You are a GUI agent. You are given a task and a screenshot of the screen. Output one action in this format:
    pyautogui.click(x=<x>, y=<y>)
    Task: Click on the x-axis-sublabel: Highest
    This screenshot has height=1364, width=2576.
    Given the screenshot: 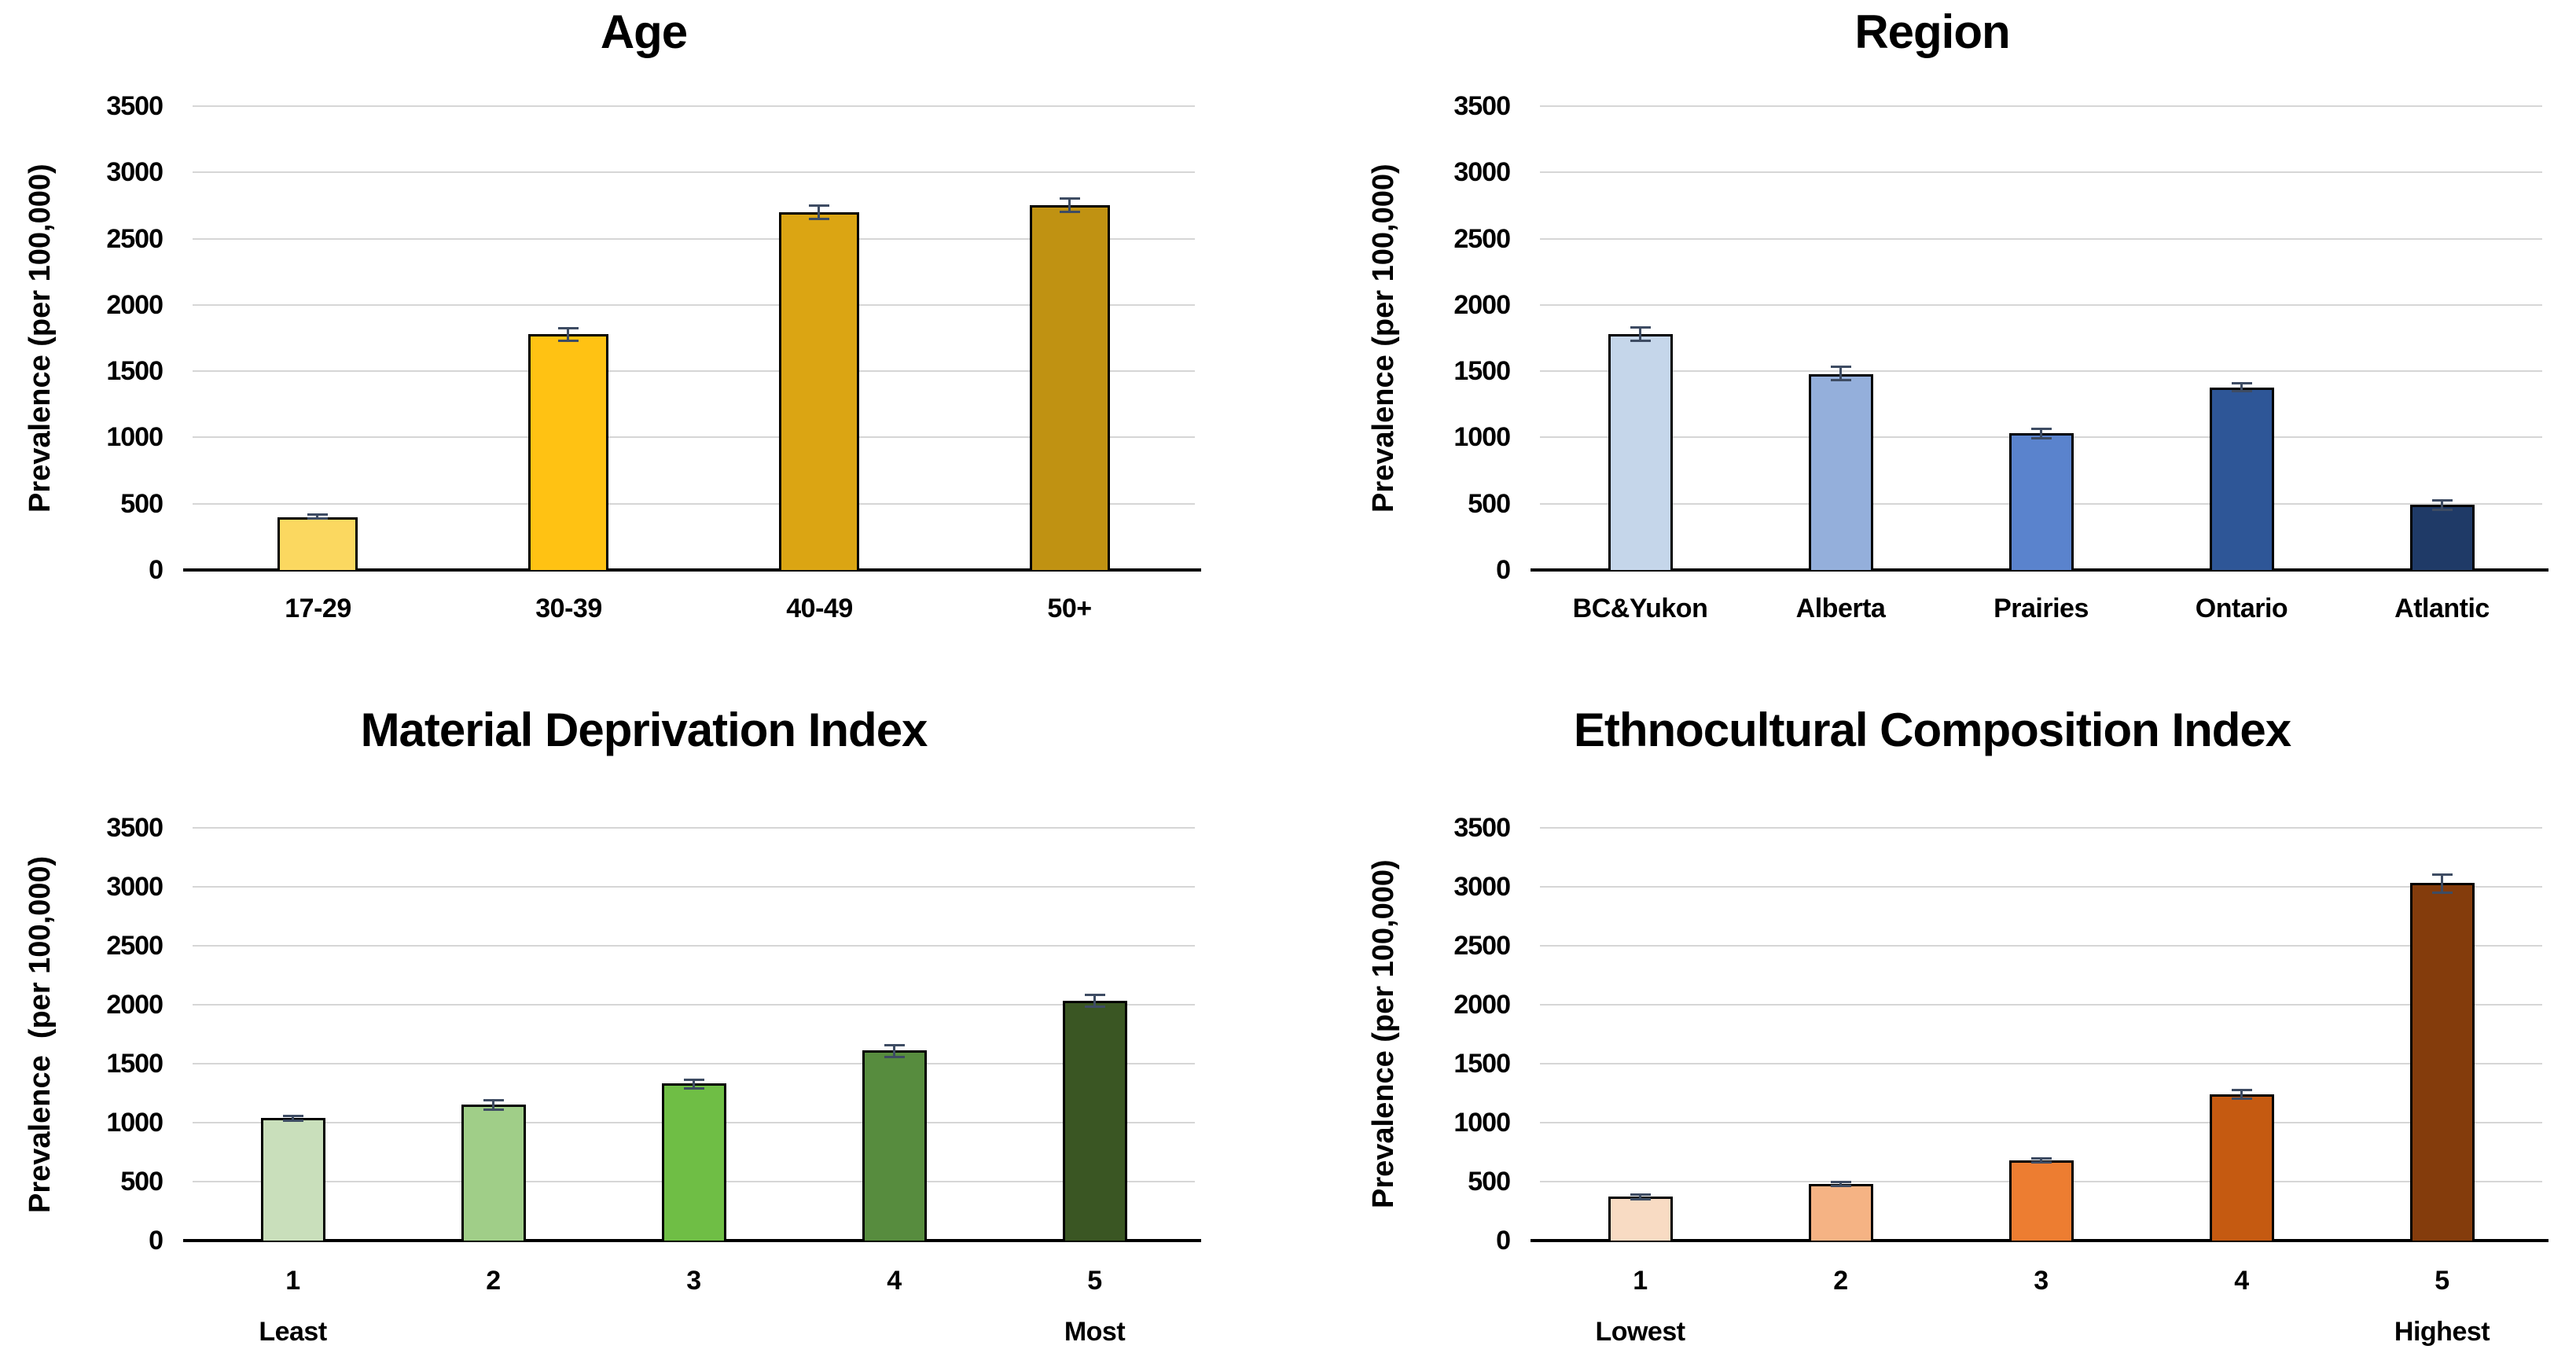 What is the action you would take?
    pyautogui.click(x=2442, y=1332)
    